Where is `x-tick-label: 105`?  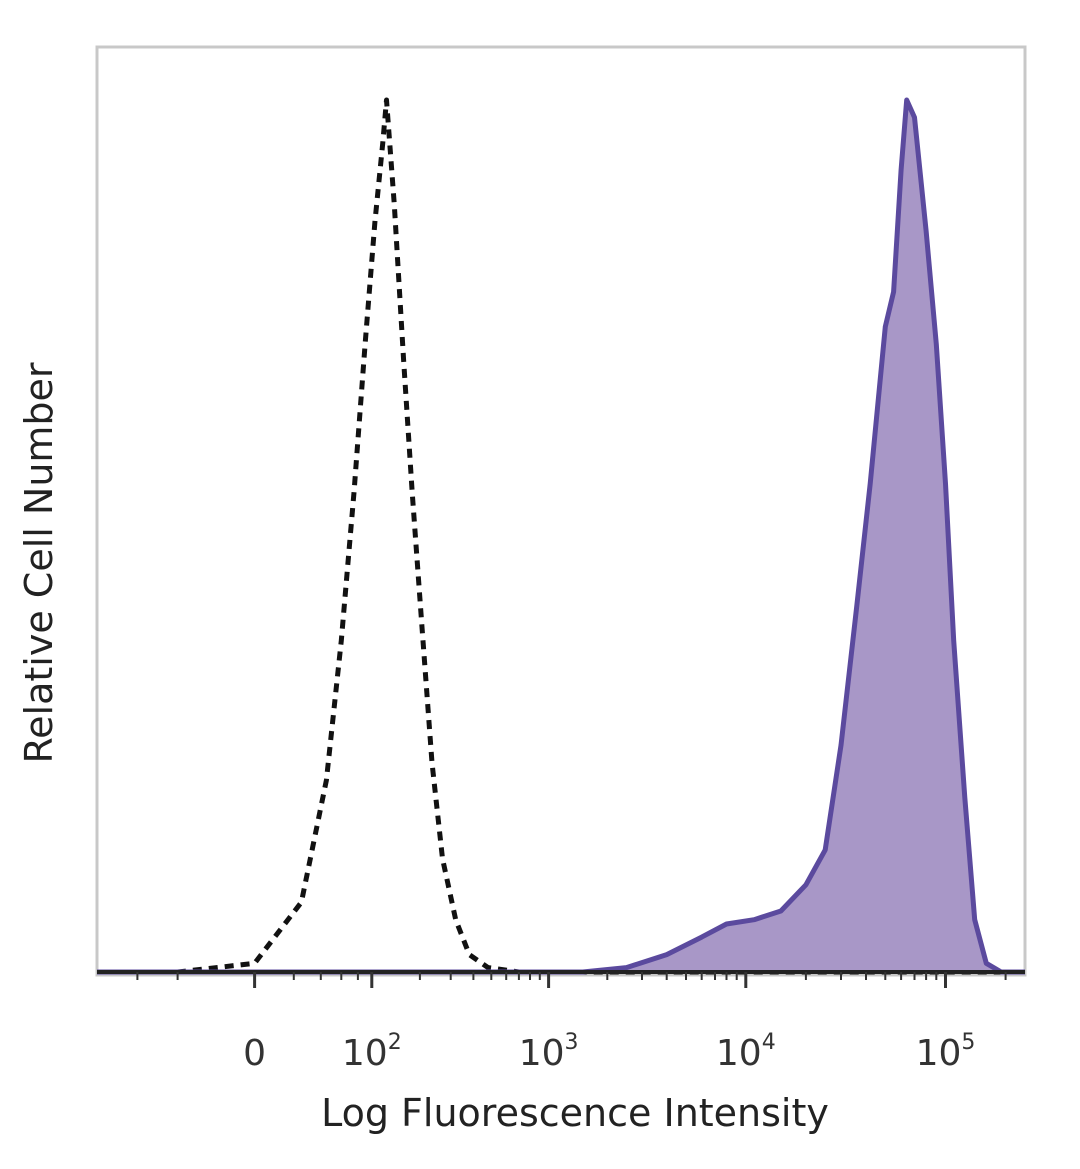
x-tick-label: 105 is located at coordinates (946, 1052).